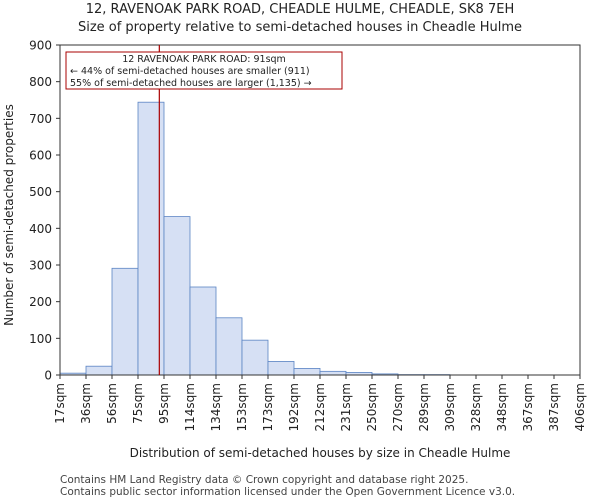 Image resolution: width=600 pixels, height=500 pixels. What do you see at coordinates (204, 59) in the screenshot?
I see `annotation-line-1: 12 RAVENOAK PARK ROAD: 91sqm` at bounding box center [204, 59].